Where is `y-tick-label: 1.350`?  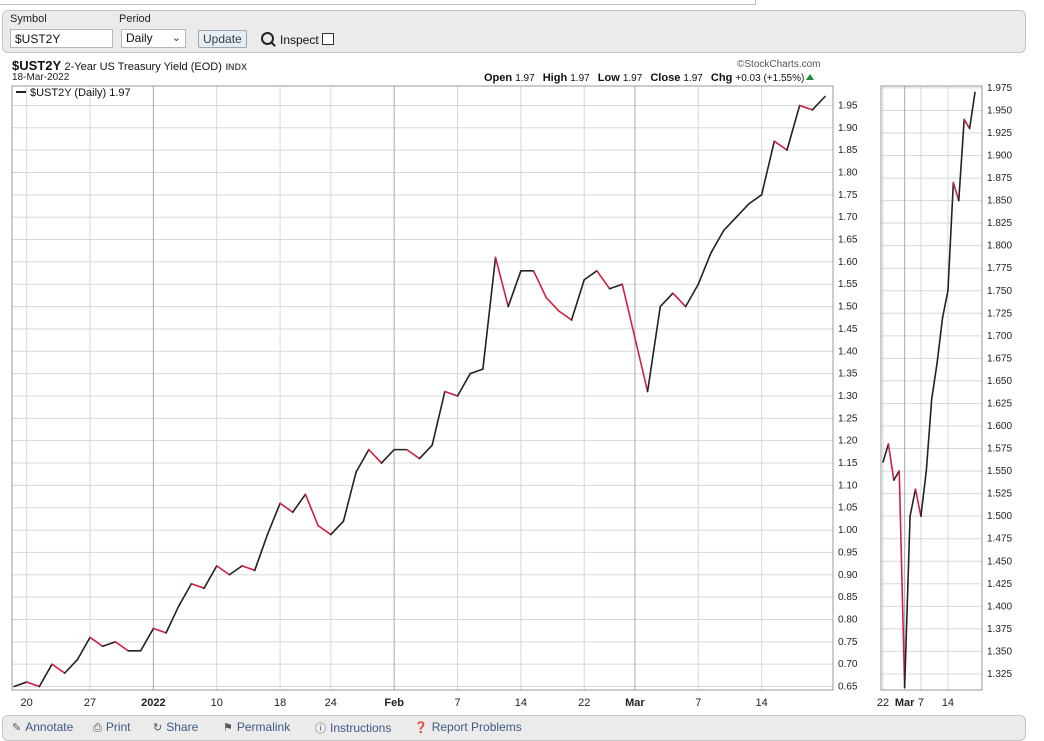 y-tick-label: 1.350 is located at coordinates (999, 651).